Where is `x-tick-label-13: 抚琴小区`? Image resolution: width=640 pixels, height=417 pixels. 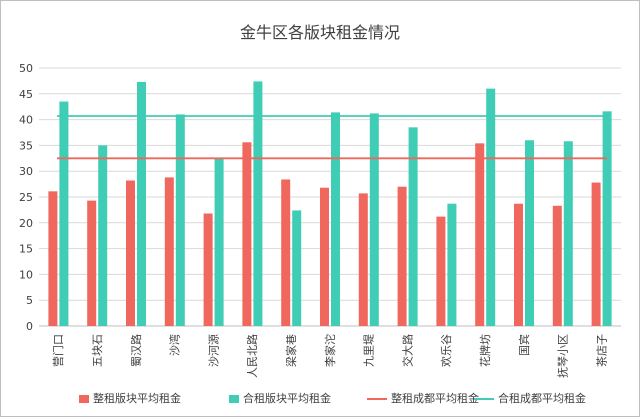 x-tick-label-13: 抚琴小区 is located at coordinates (563, 356).